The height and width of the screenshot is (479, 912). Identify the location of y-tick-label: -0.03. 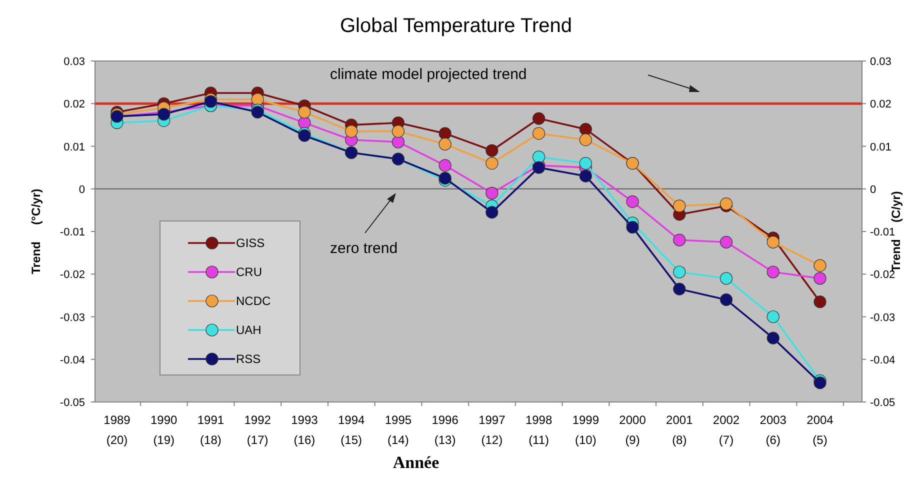
(72, 318).